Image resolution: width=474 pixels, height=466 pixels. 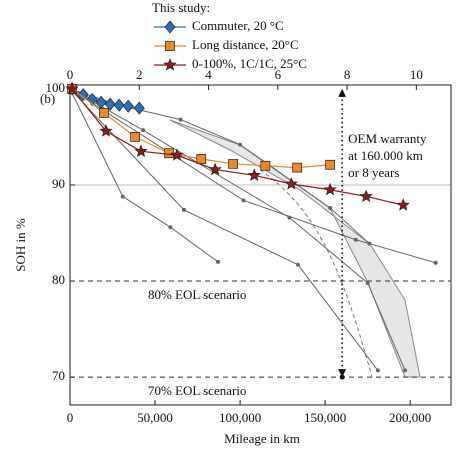 I want to click on x-tick-label: 50,000, so click(x=155, y=417).